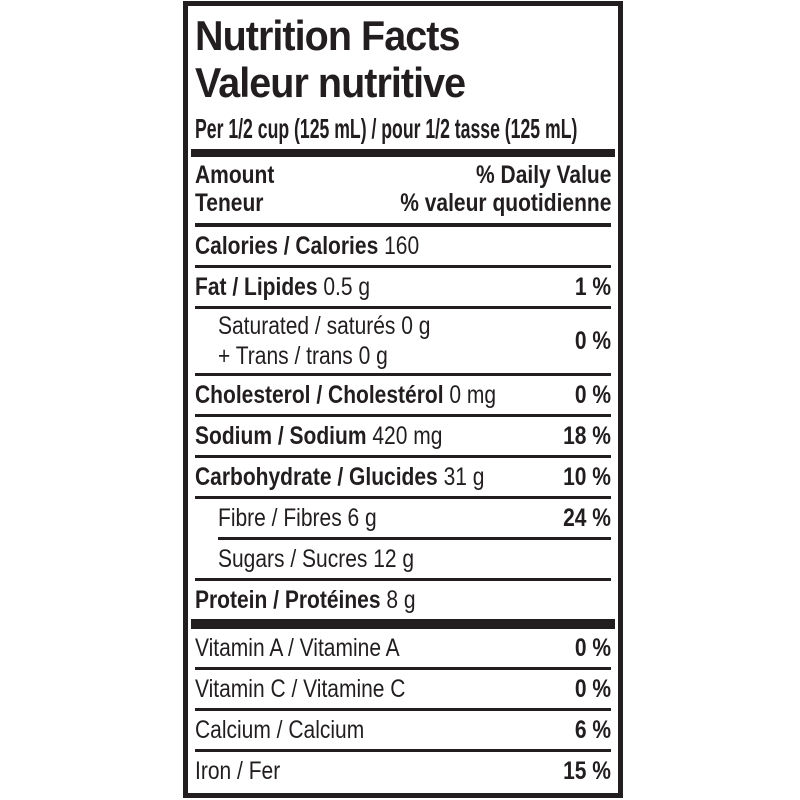  I want to click on row-divider-sugars, so click(414, 538).